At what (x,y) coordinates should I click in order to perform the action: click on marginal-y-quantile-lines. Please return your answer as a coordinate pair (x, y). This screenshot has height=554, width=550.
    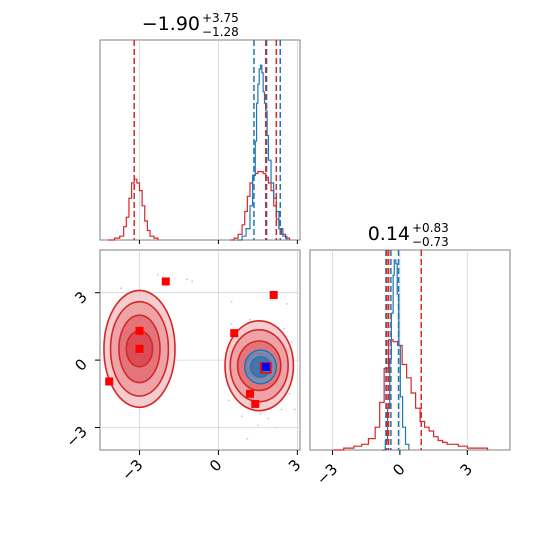
    Looking at the image, I should click on (403, 350).